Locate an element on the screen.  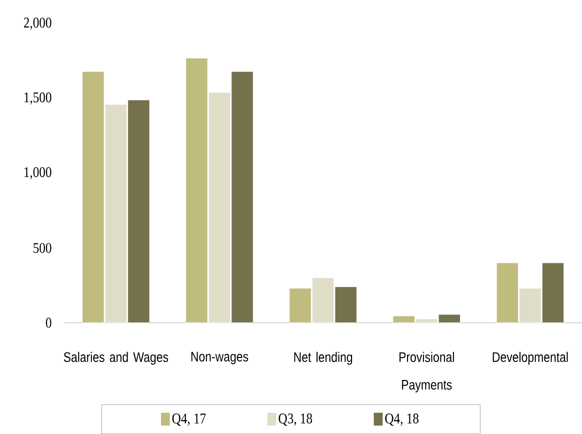
x-tick-label: Developmental is located at coordinates (530, 358).